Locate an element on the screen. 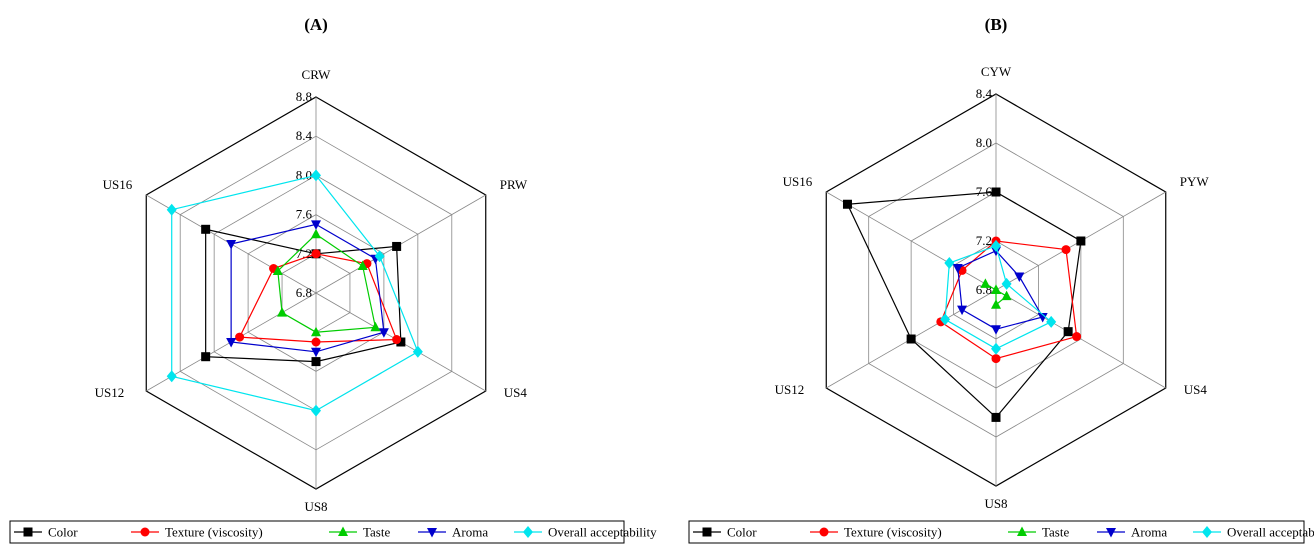  series-texture-viscosity is located at coordinates (318, 298).